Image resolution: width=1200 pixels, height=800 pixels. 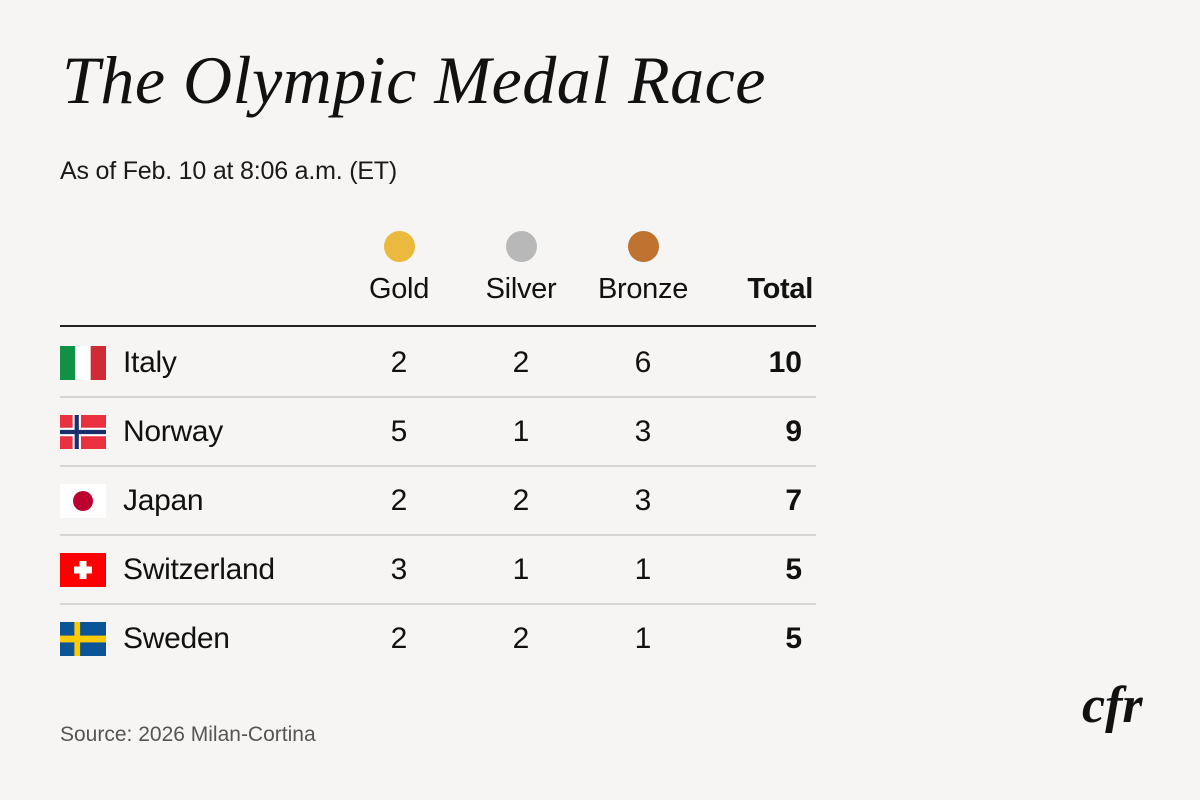 What do you see at coordinates (793, 500) in the screenshot?
I see `total-count: 7` at bounding box center [793, 500].